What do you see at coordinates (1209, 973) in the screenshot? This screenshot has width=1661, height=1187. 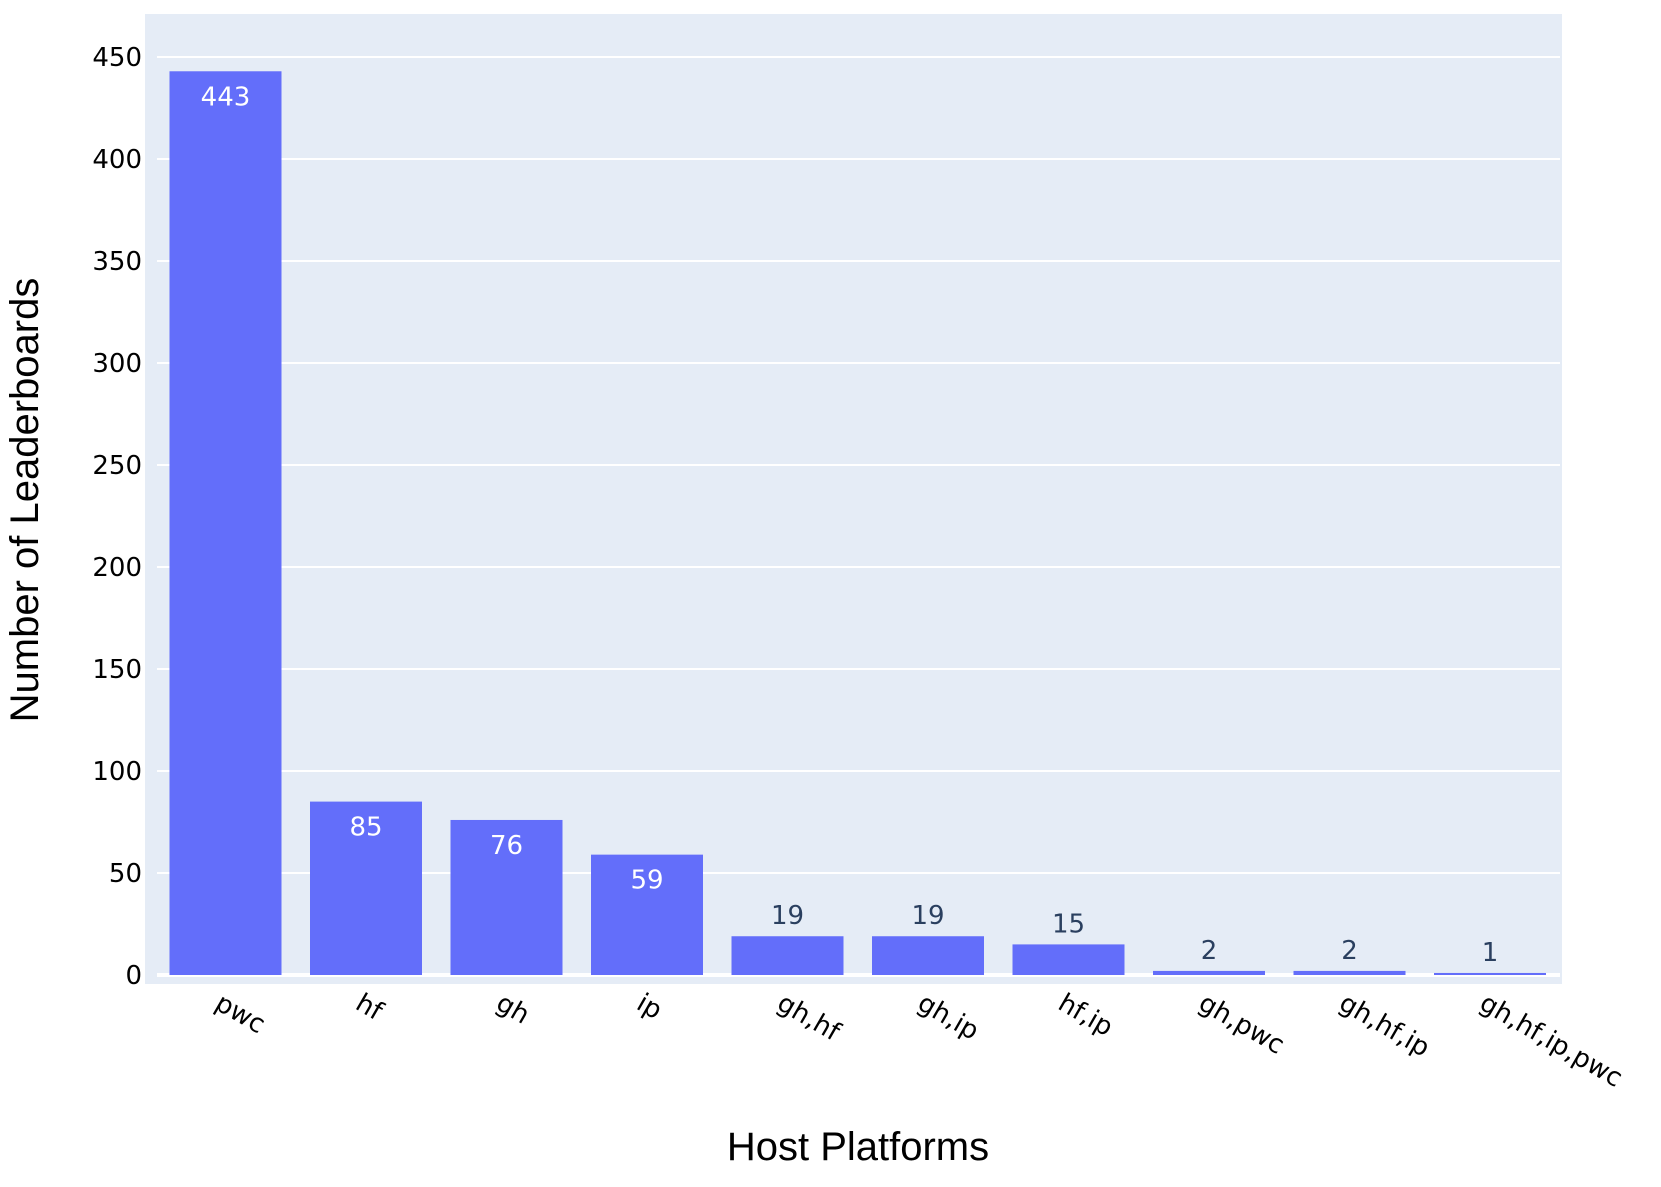 I see `bar-gh-pwc` at bounding box center [1209, 973].